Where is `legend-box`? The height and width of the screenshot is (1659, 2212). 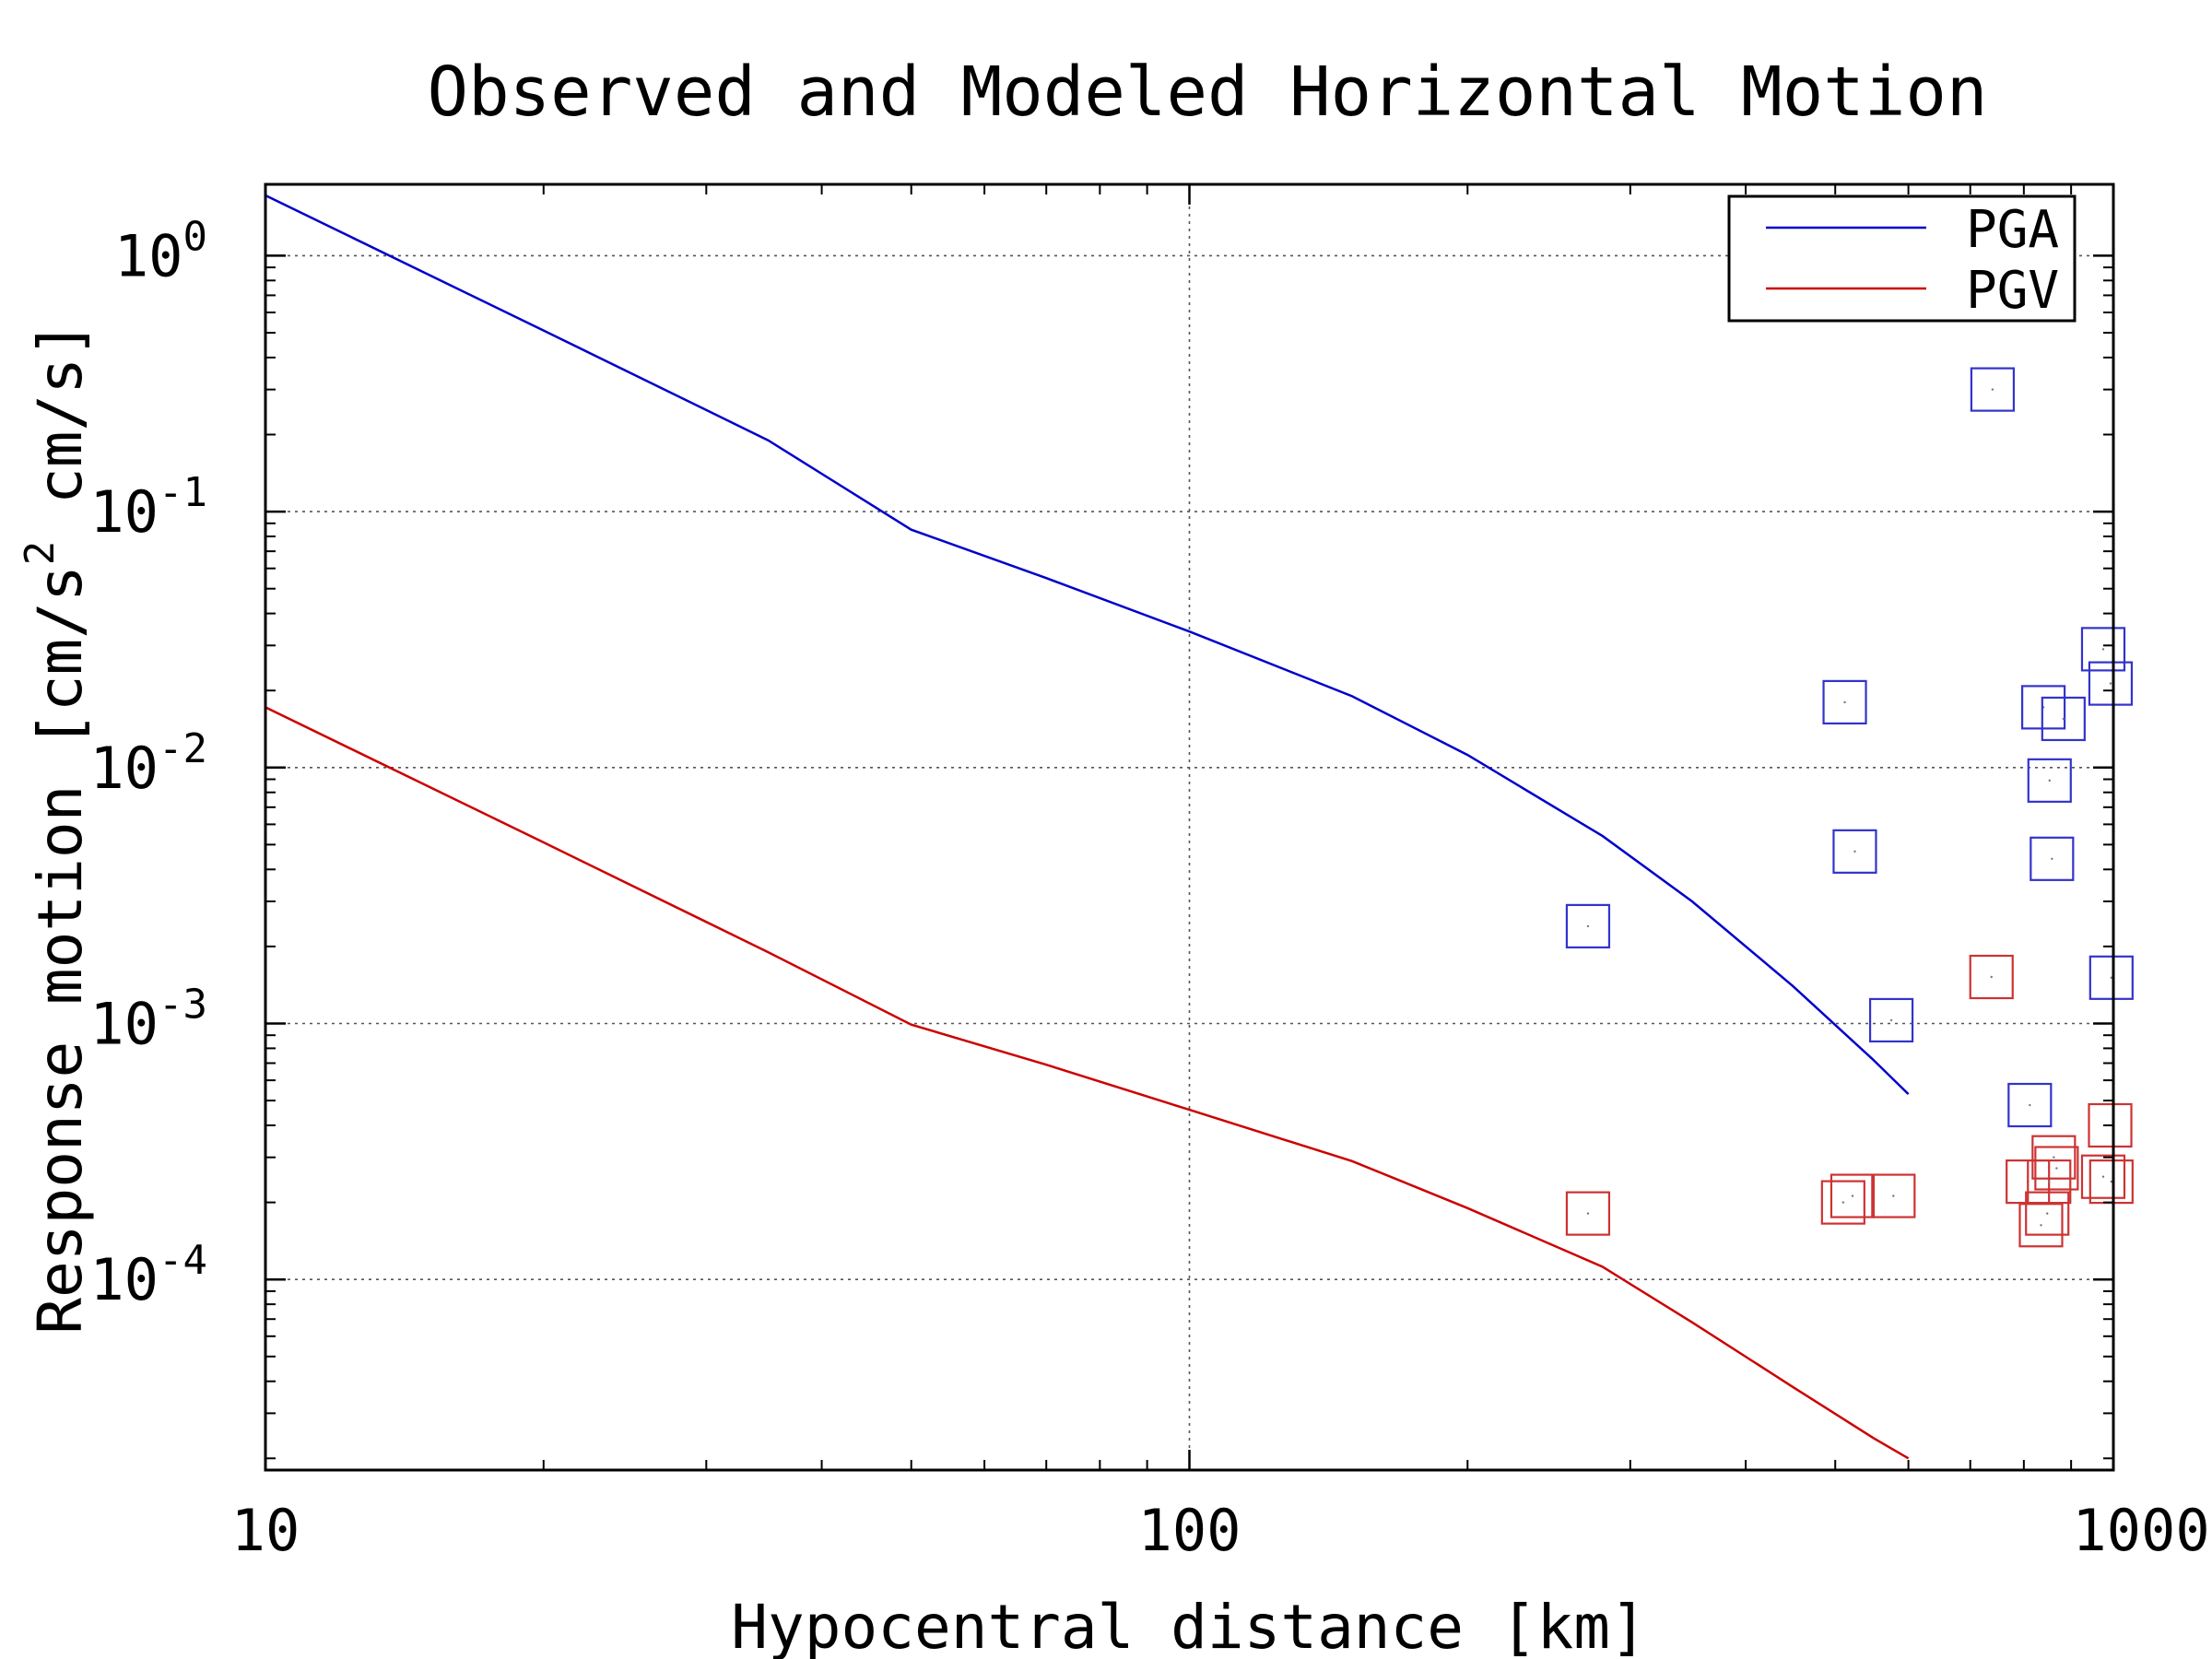 legend-box is located at coordinates (1902, 258).